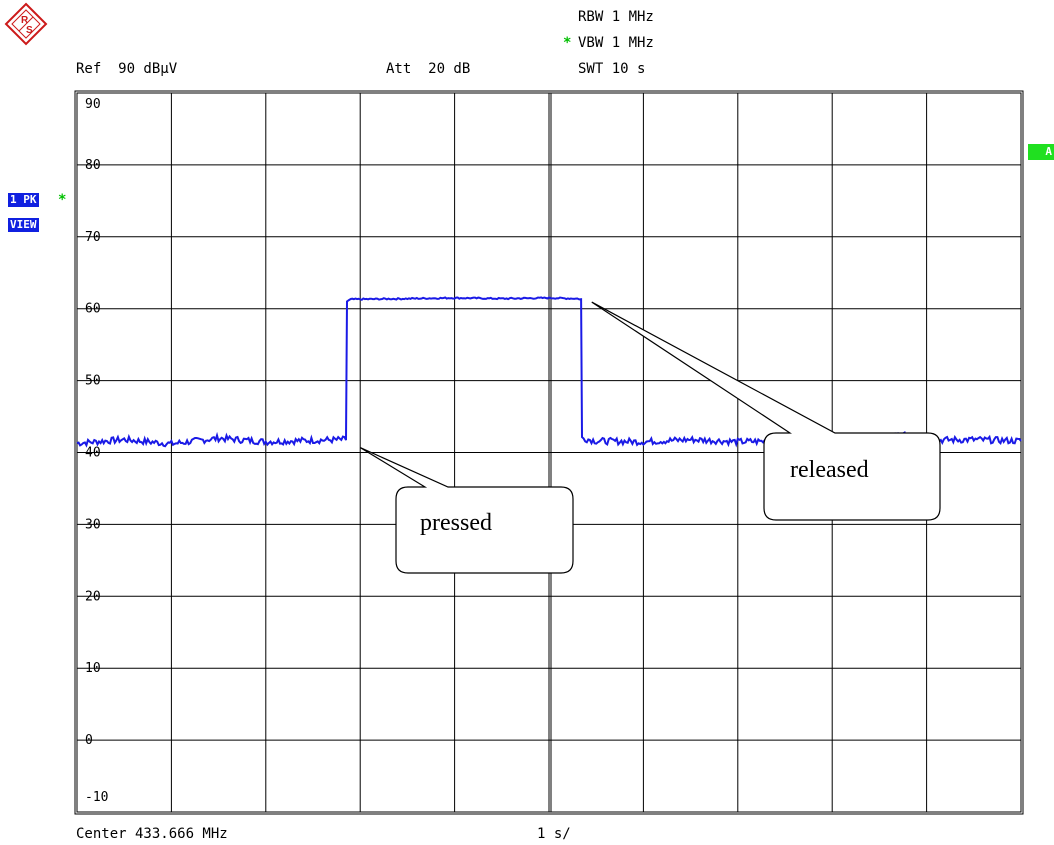 Image resolution: width=1054 pixels, height=845 pixels. I want to click on vbw-readout: VBW 1 MHz, so click(616, 43).